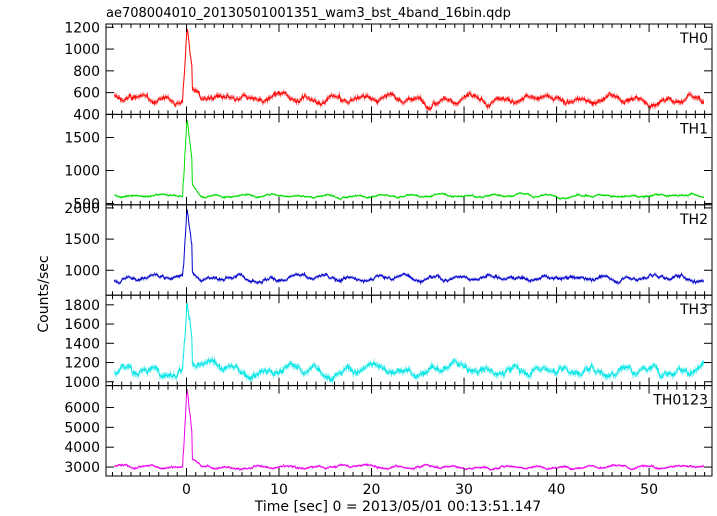  I want to click on series-th1, so click(409, 160).